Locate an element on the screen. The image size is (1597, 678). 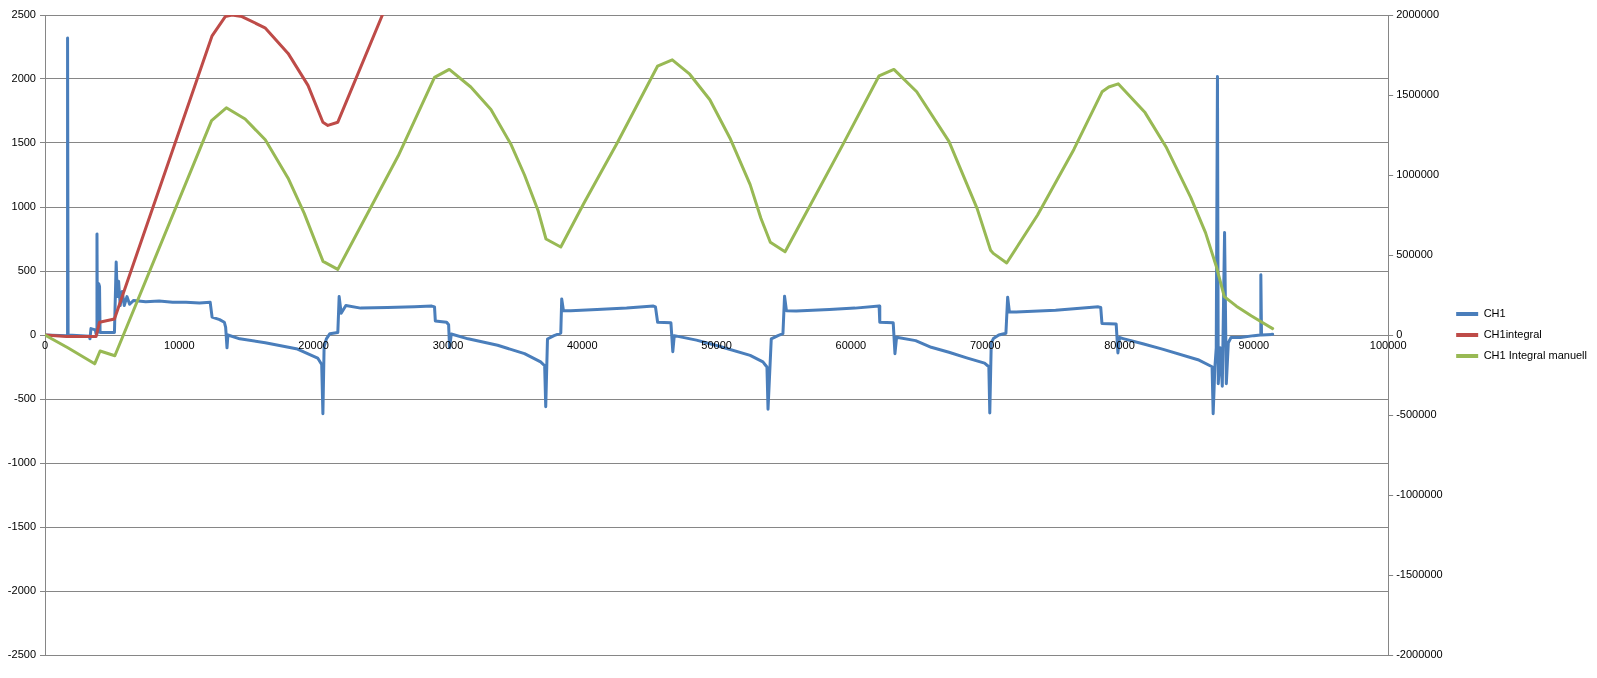
x-tick-label: 90000 is located at coordinates (1254, 344).